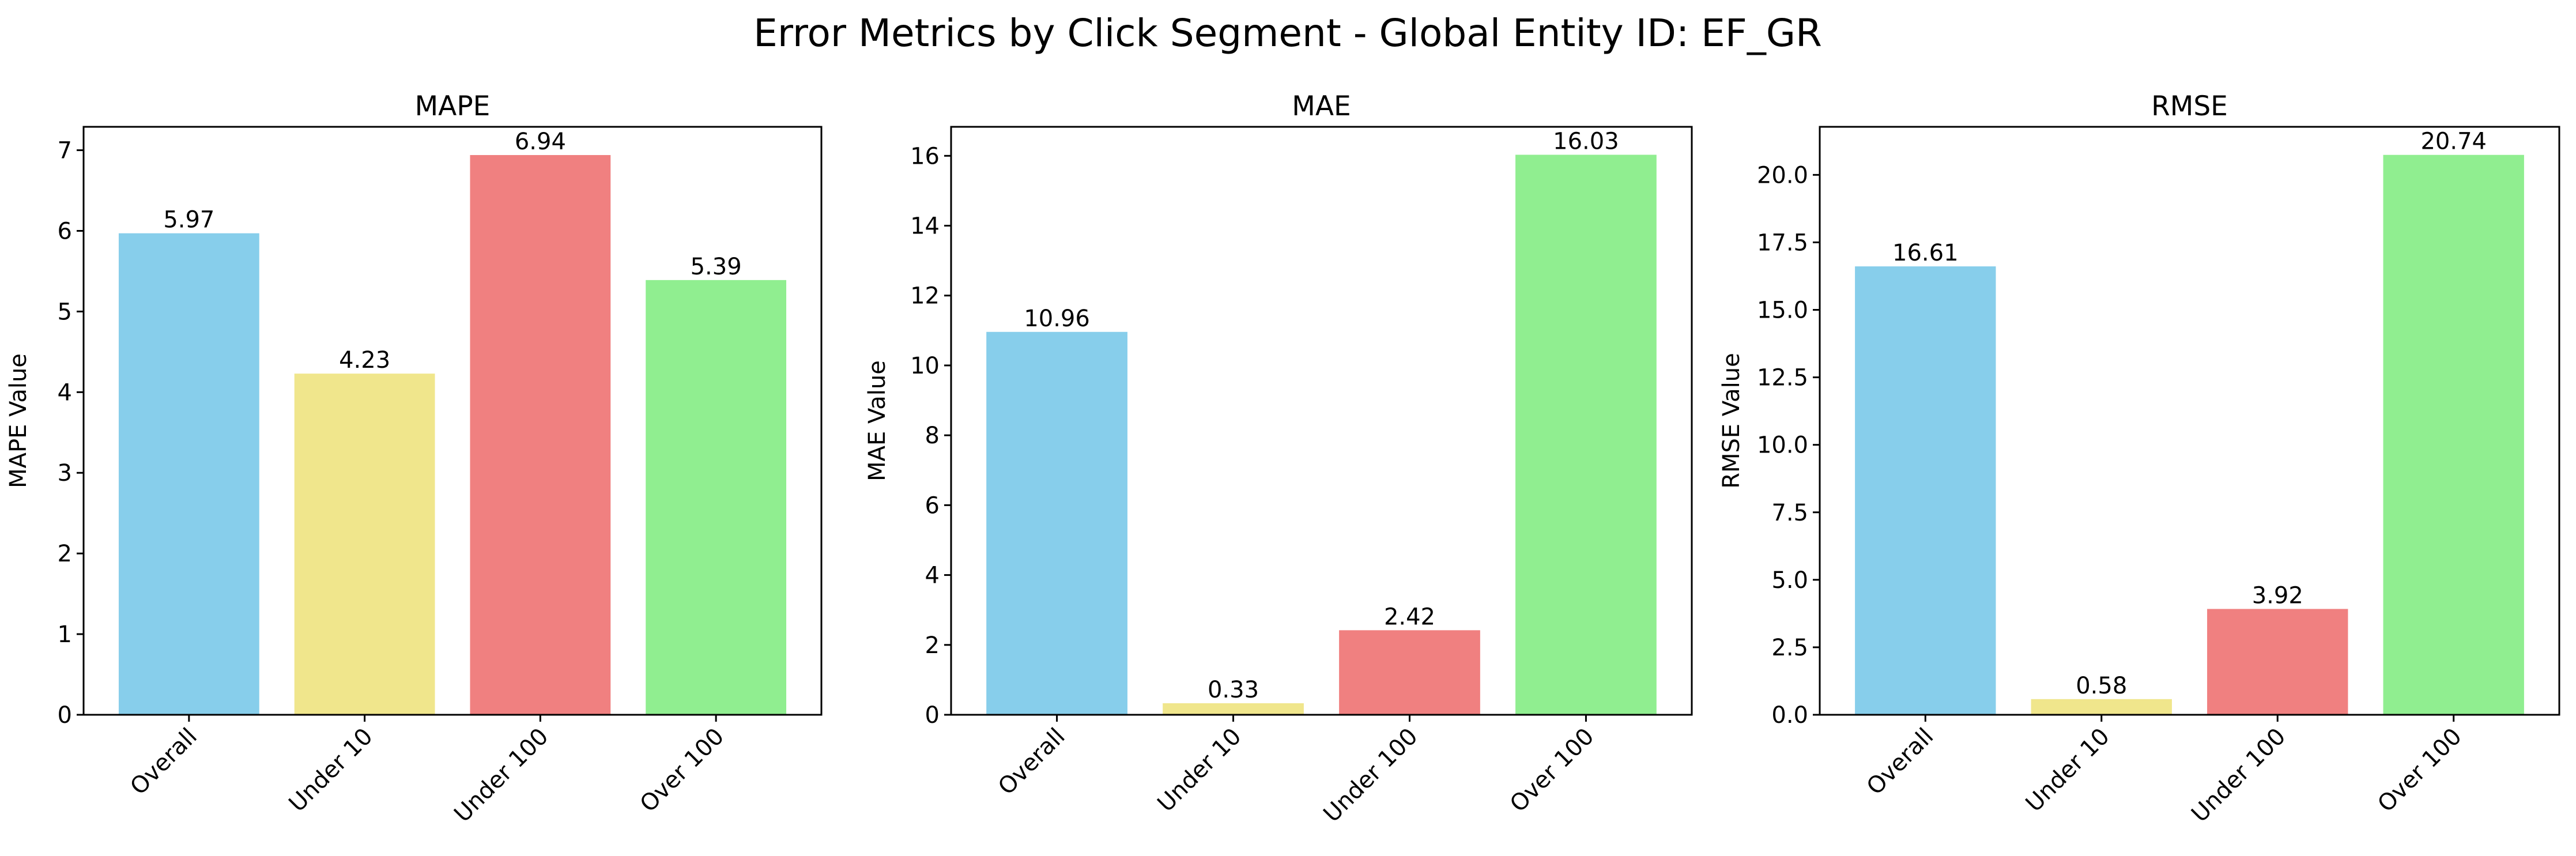 The image size is (2576, 856). What do you see at coordinates (364, 360) in the screenshot?
I see `data-label: 4.23` at bounding box center [364, 360].